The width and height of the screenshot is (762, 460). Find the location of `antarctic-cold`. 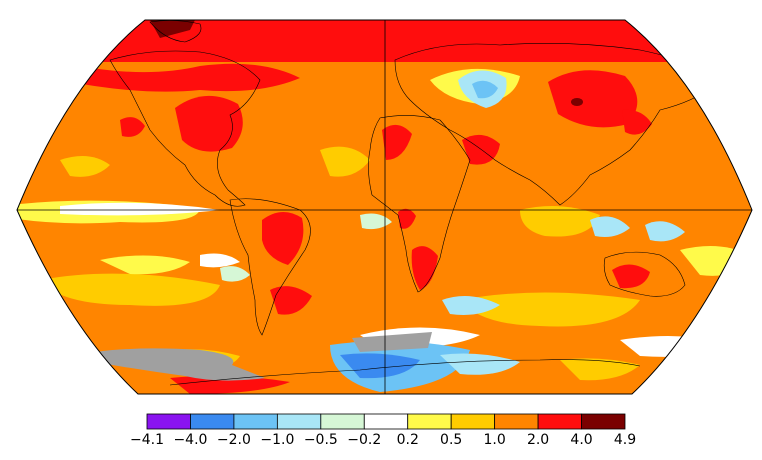

antarctic-cold is located at coordinates (380, 366).